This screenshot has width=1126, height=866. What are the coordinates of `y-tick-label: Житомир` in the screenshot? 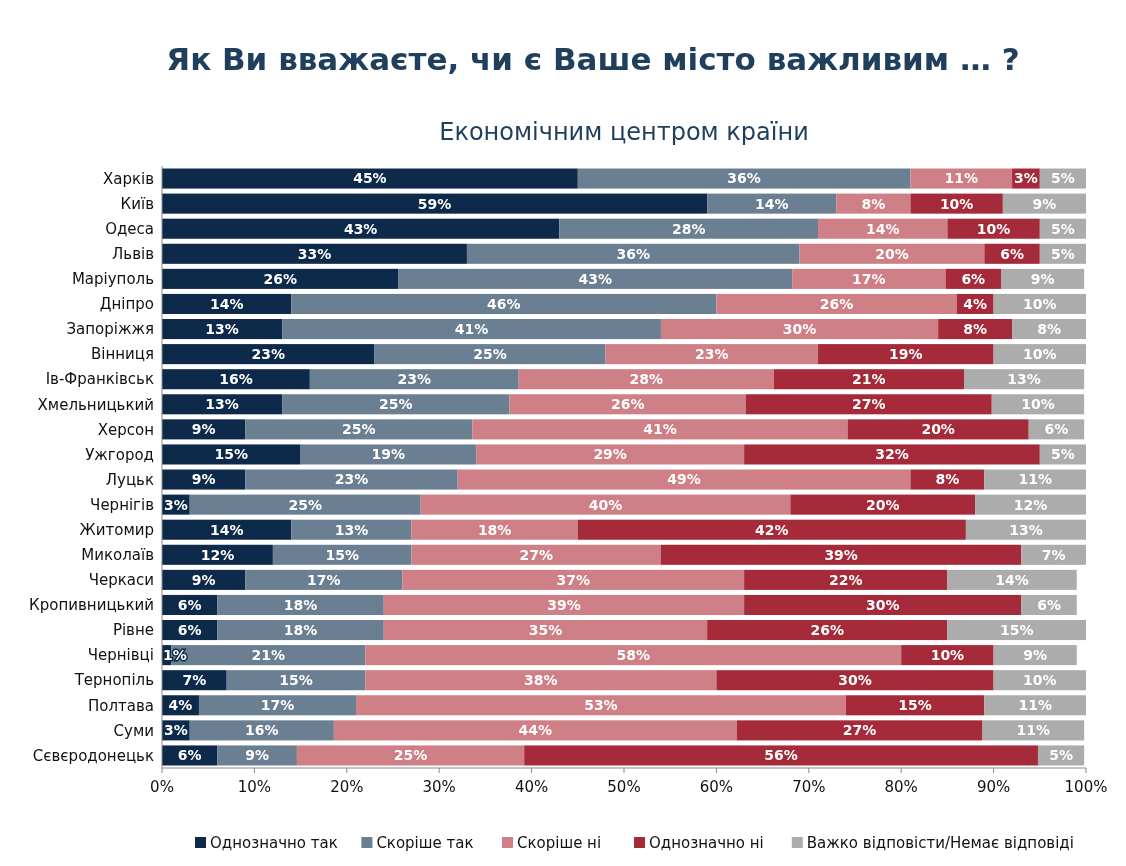 It's located at (116, 529).